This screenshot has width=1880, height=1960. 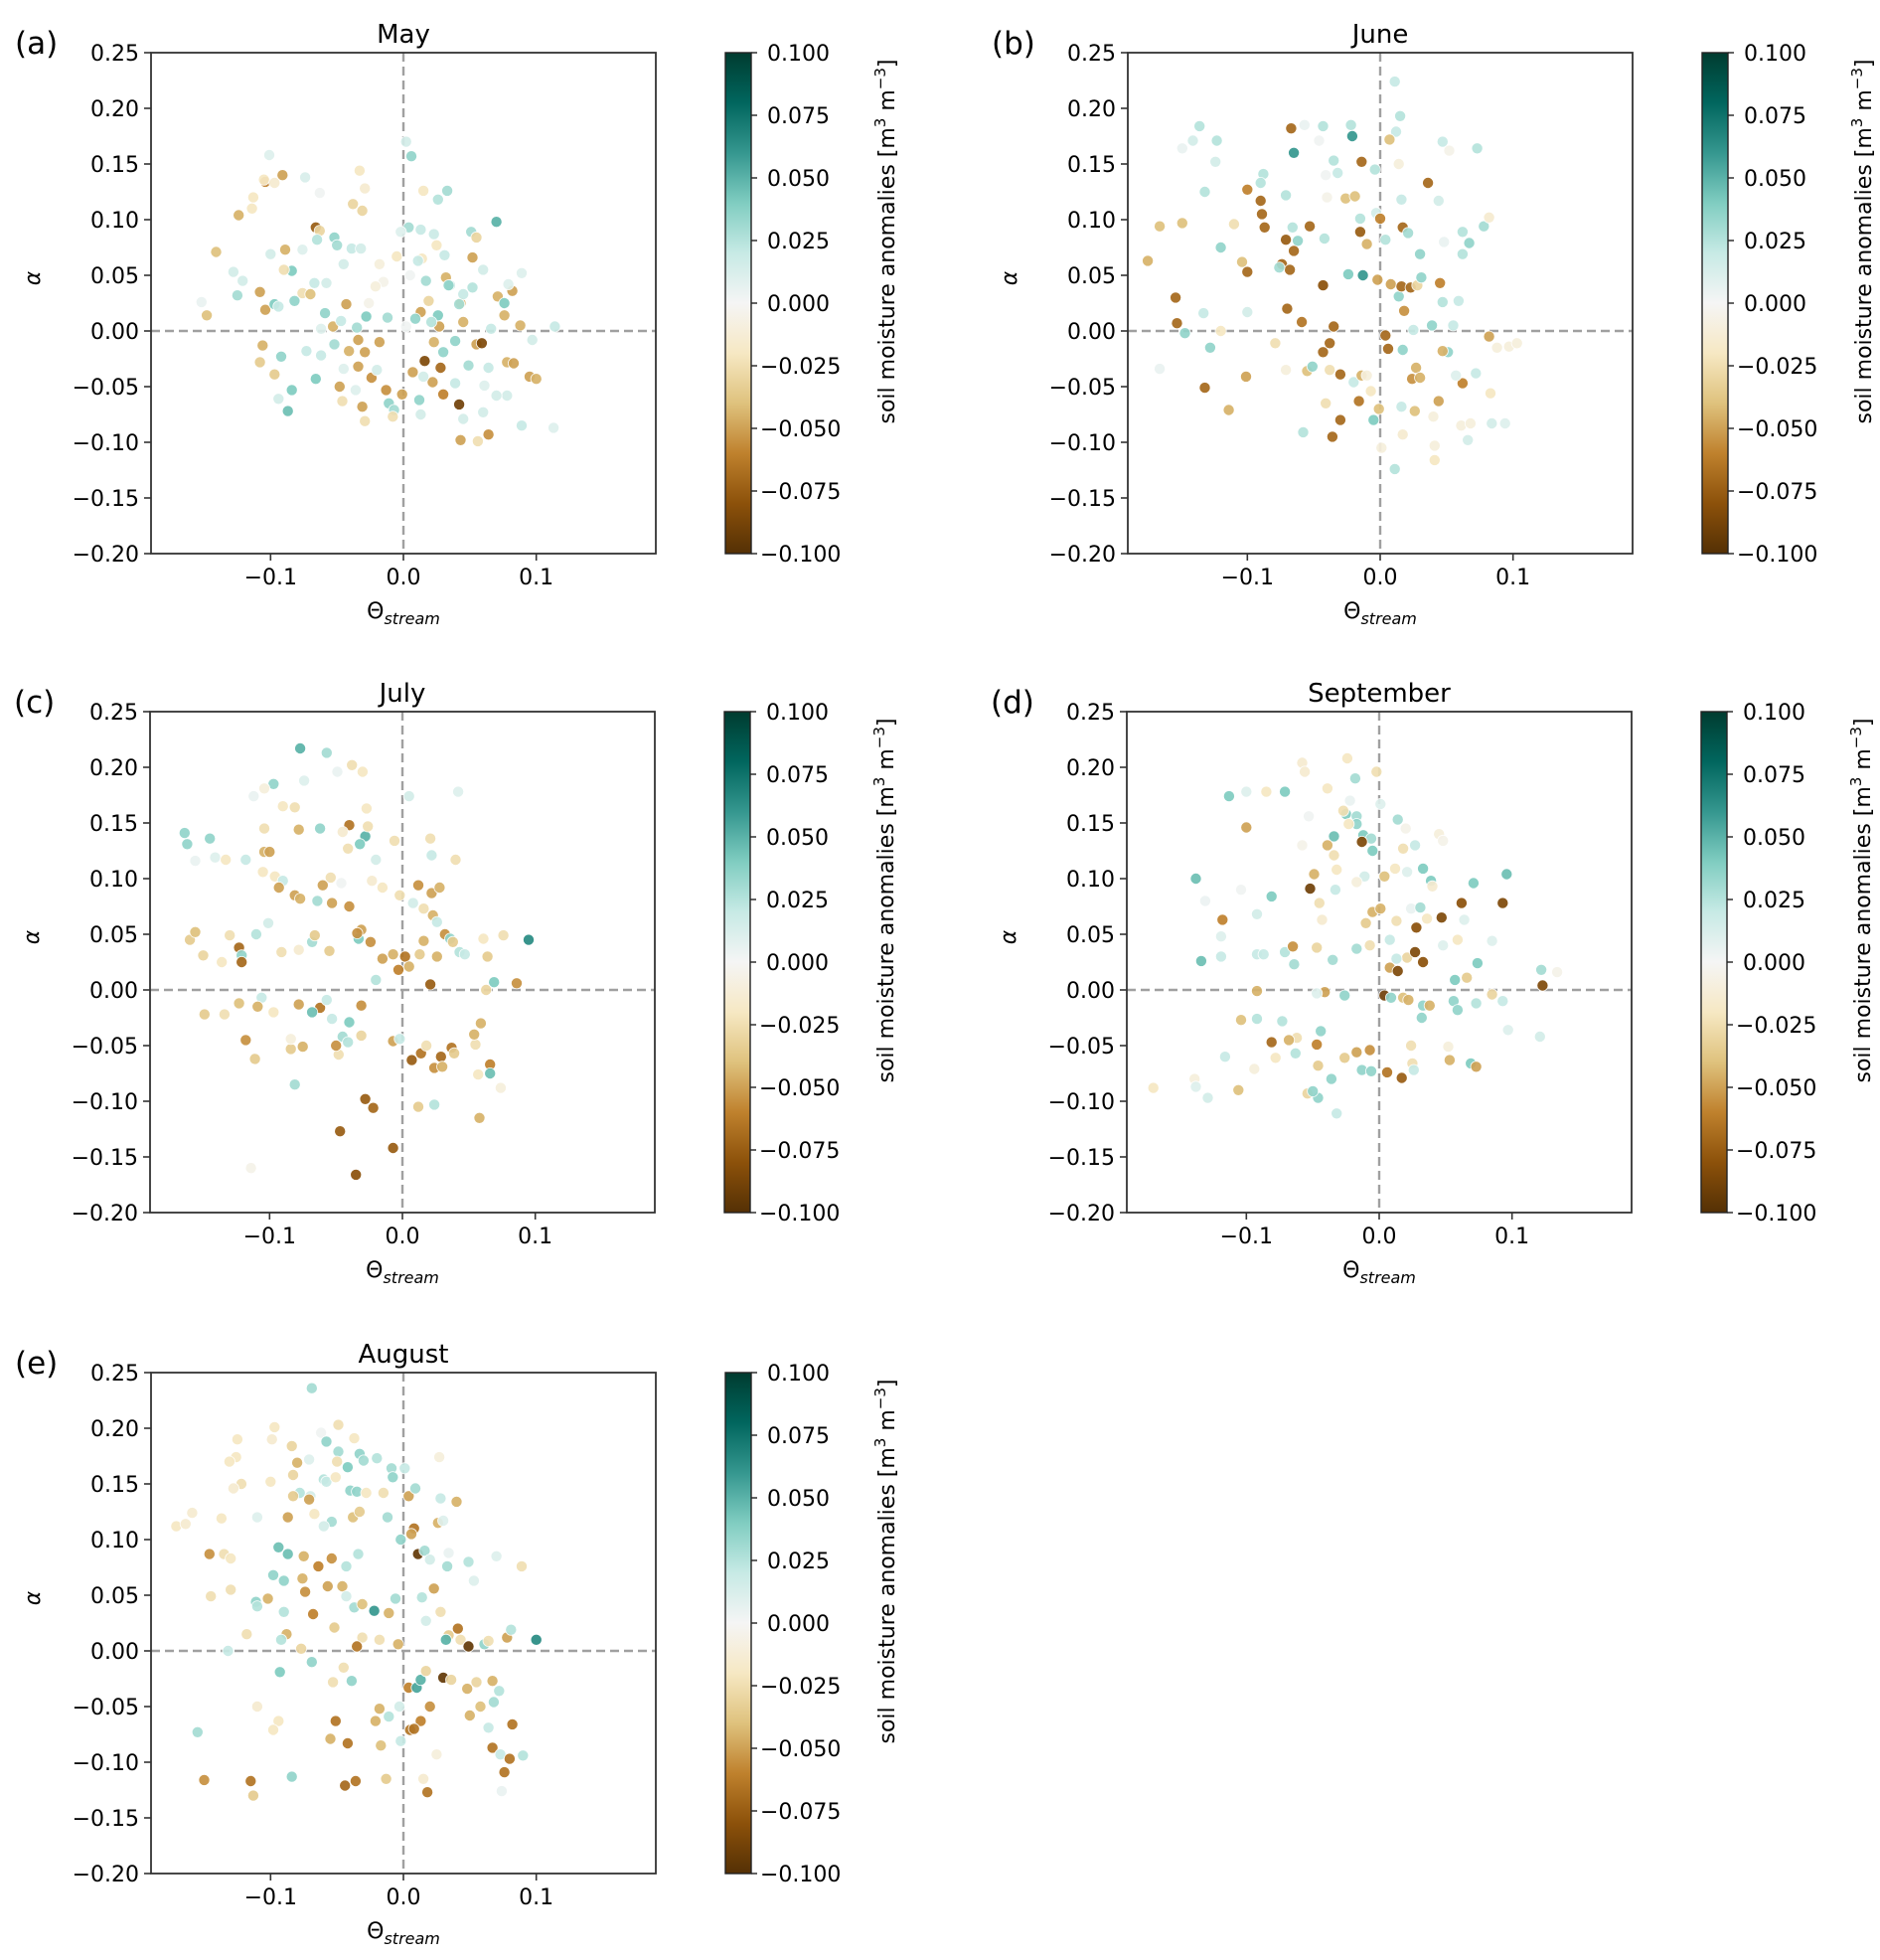 What do you see at coordinates (105, 1102) in the screenshot?
I see `y-tick-label: −0.10` at bounding box center [105, 1102].